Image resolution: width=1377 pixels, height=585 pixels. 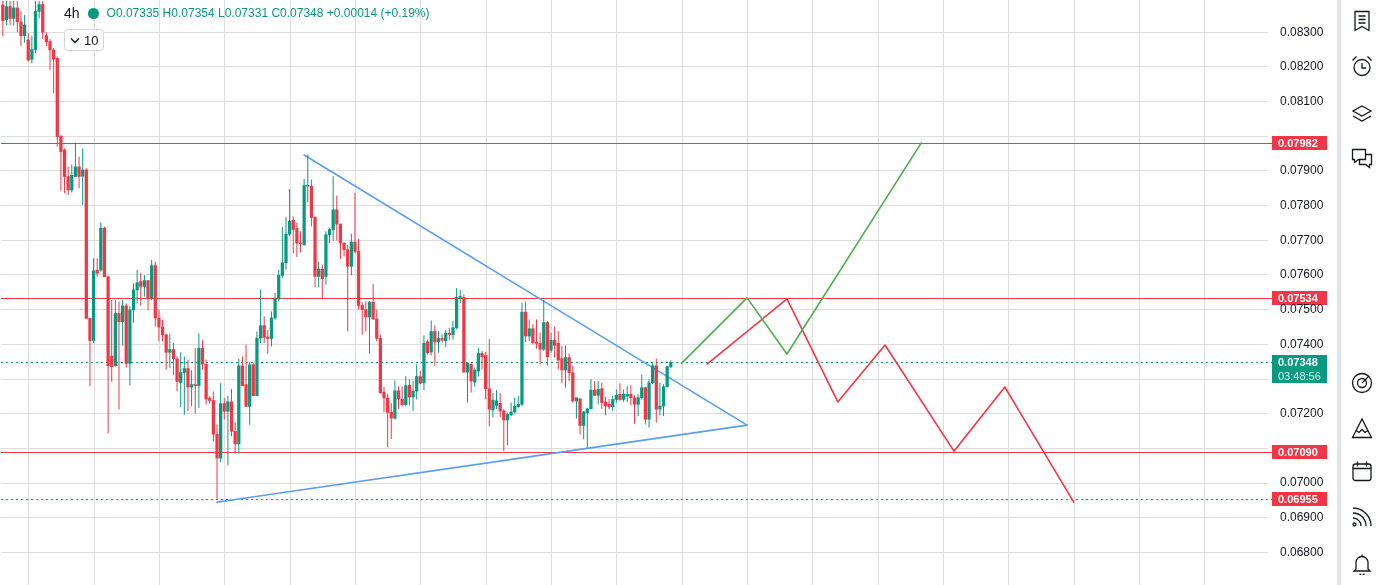 I want to click on y-tick-label: 0.07900, so click(x=1302, y=170).